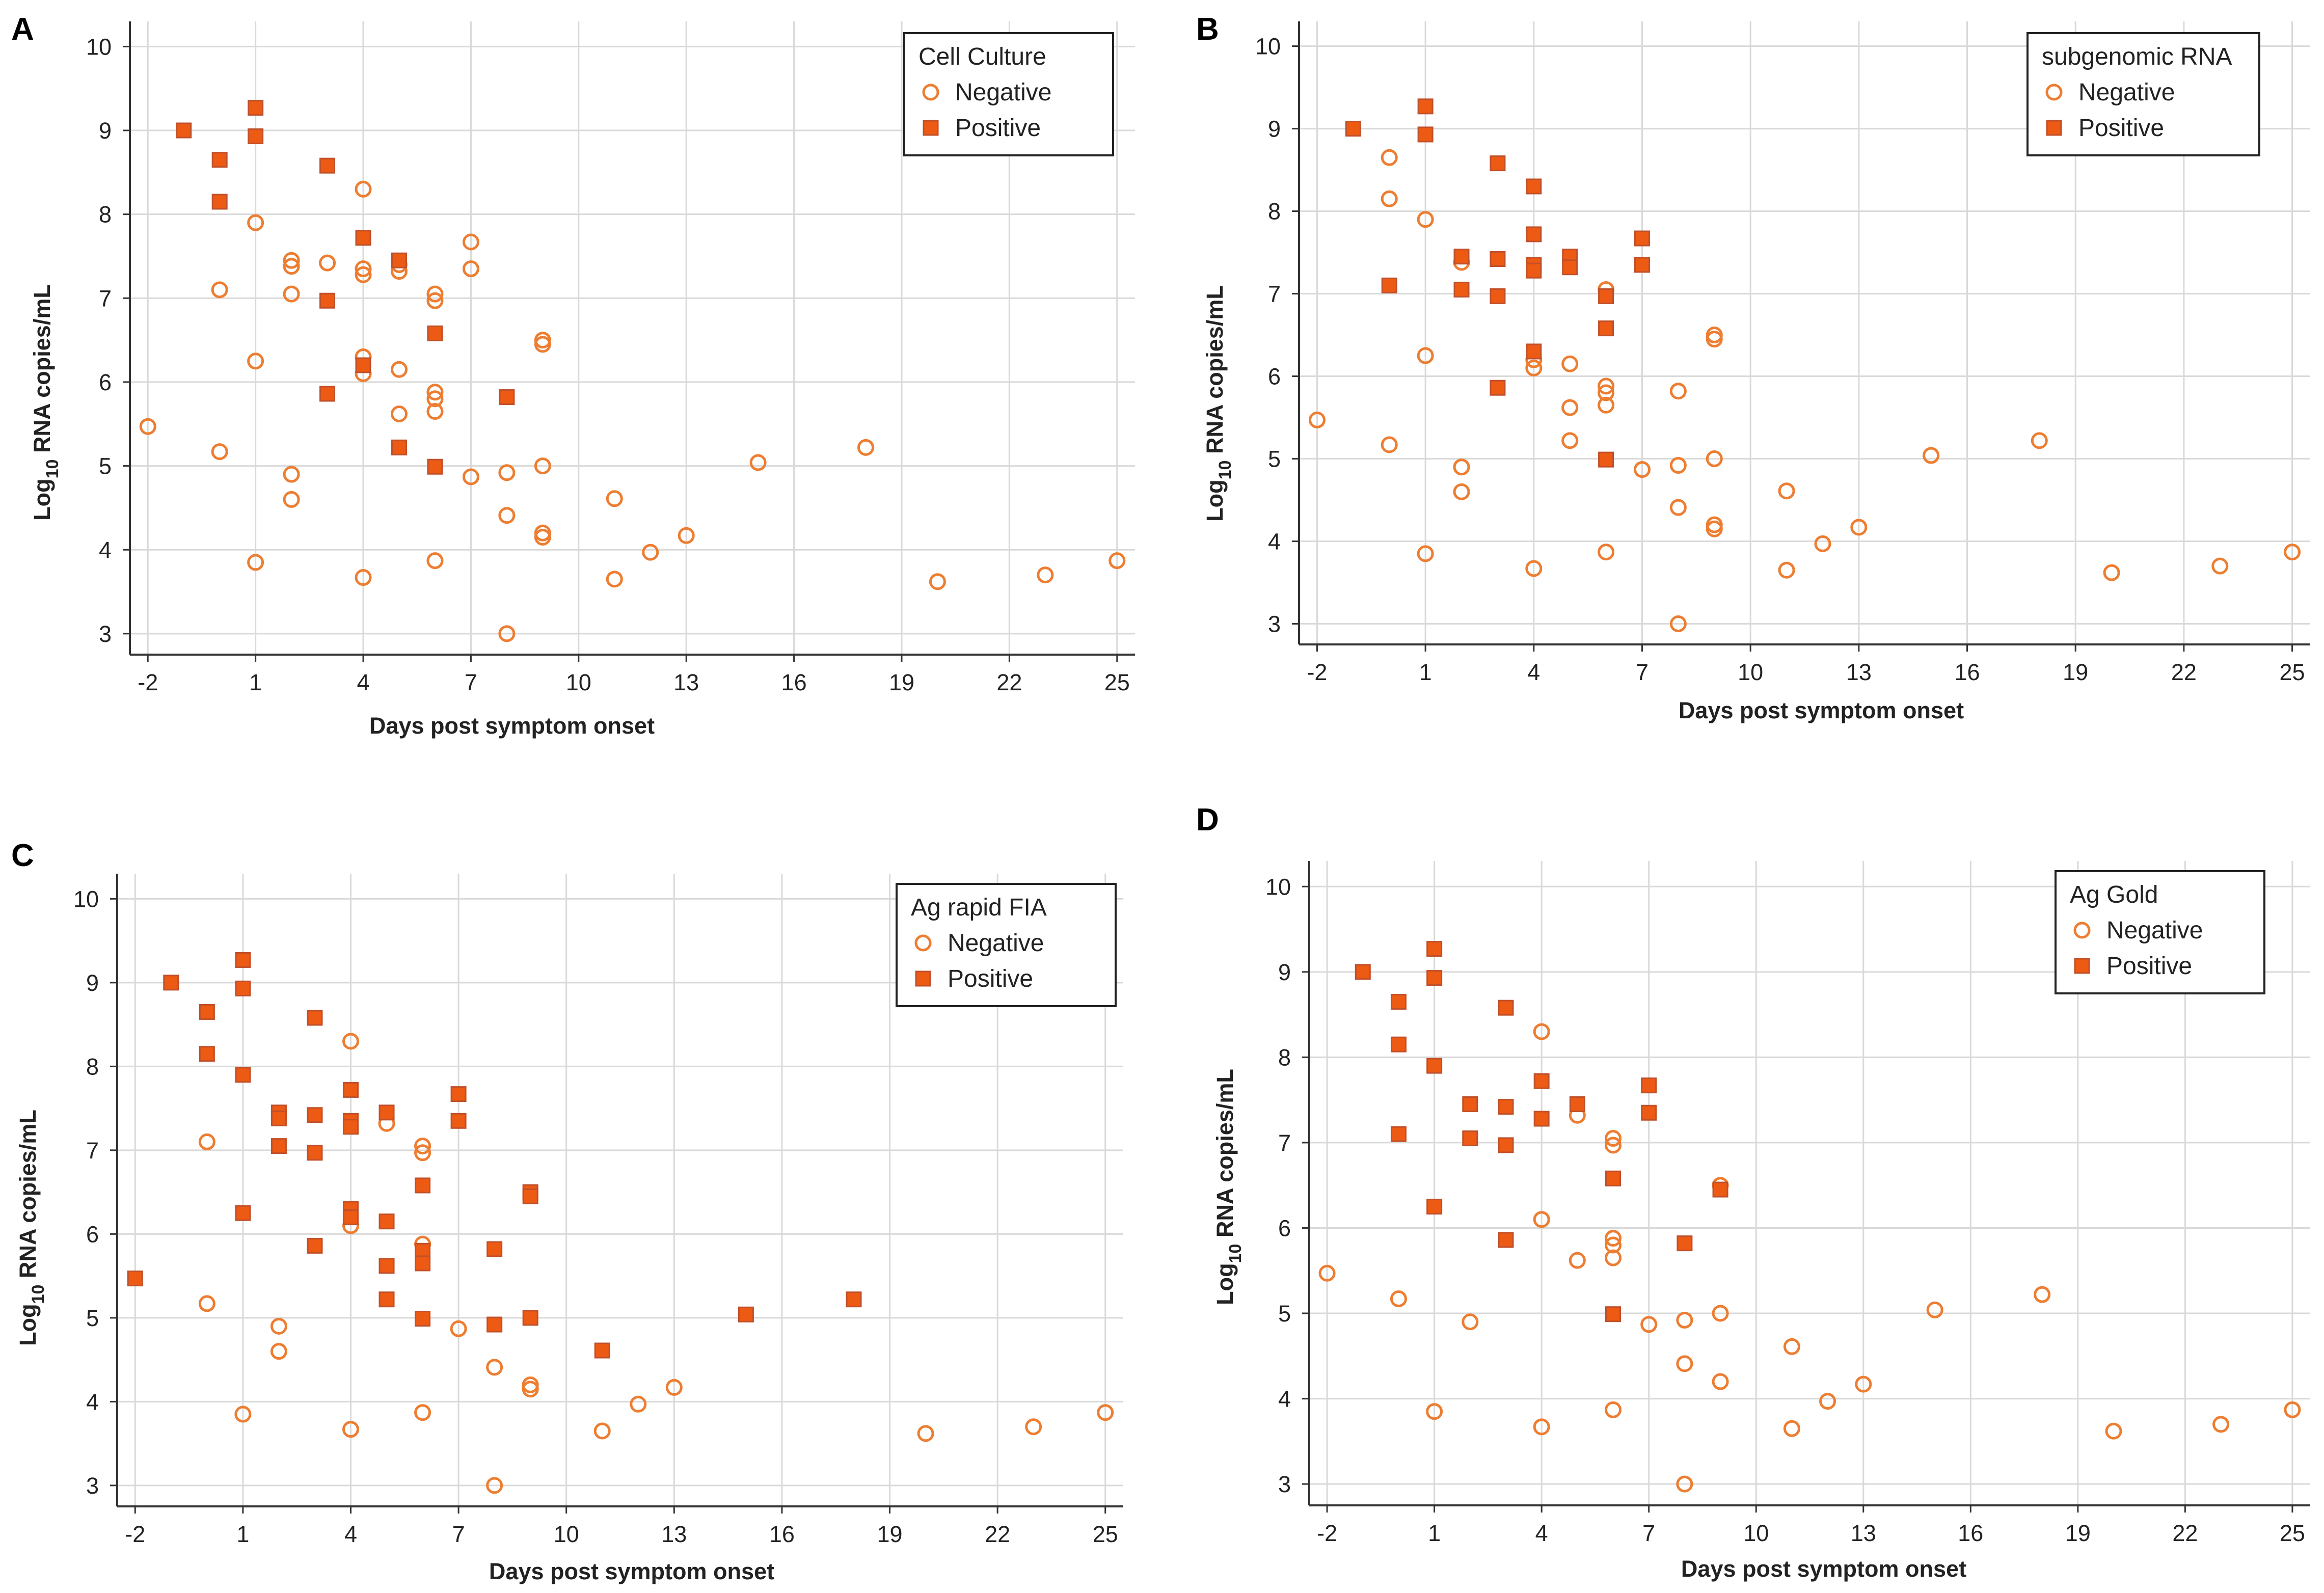  Describe the element at coordinates (92, 983) in the screenshot. I see `y-tick-label: 9` at that location.